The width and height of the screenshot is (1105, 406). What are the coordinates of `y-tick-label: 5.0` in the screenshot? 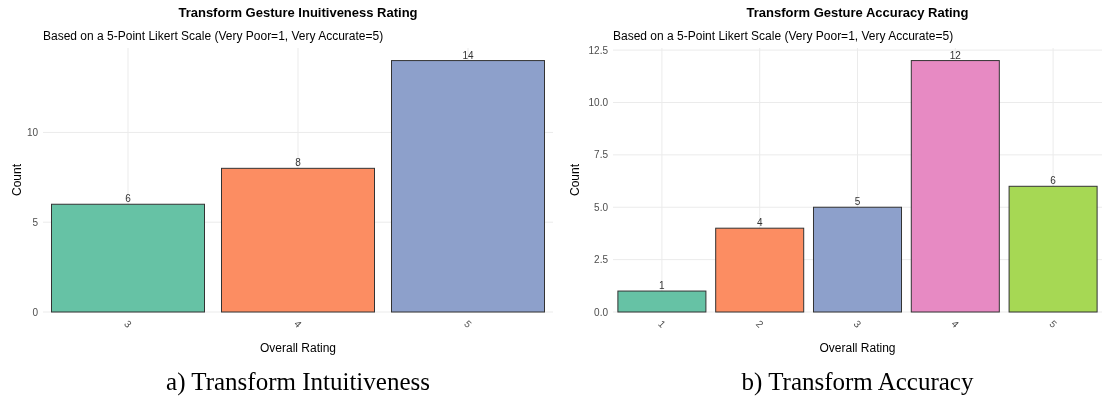 It's located at (601, 207).